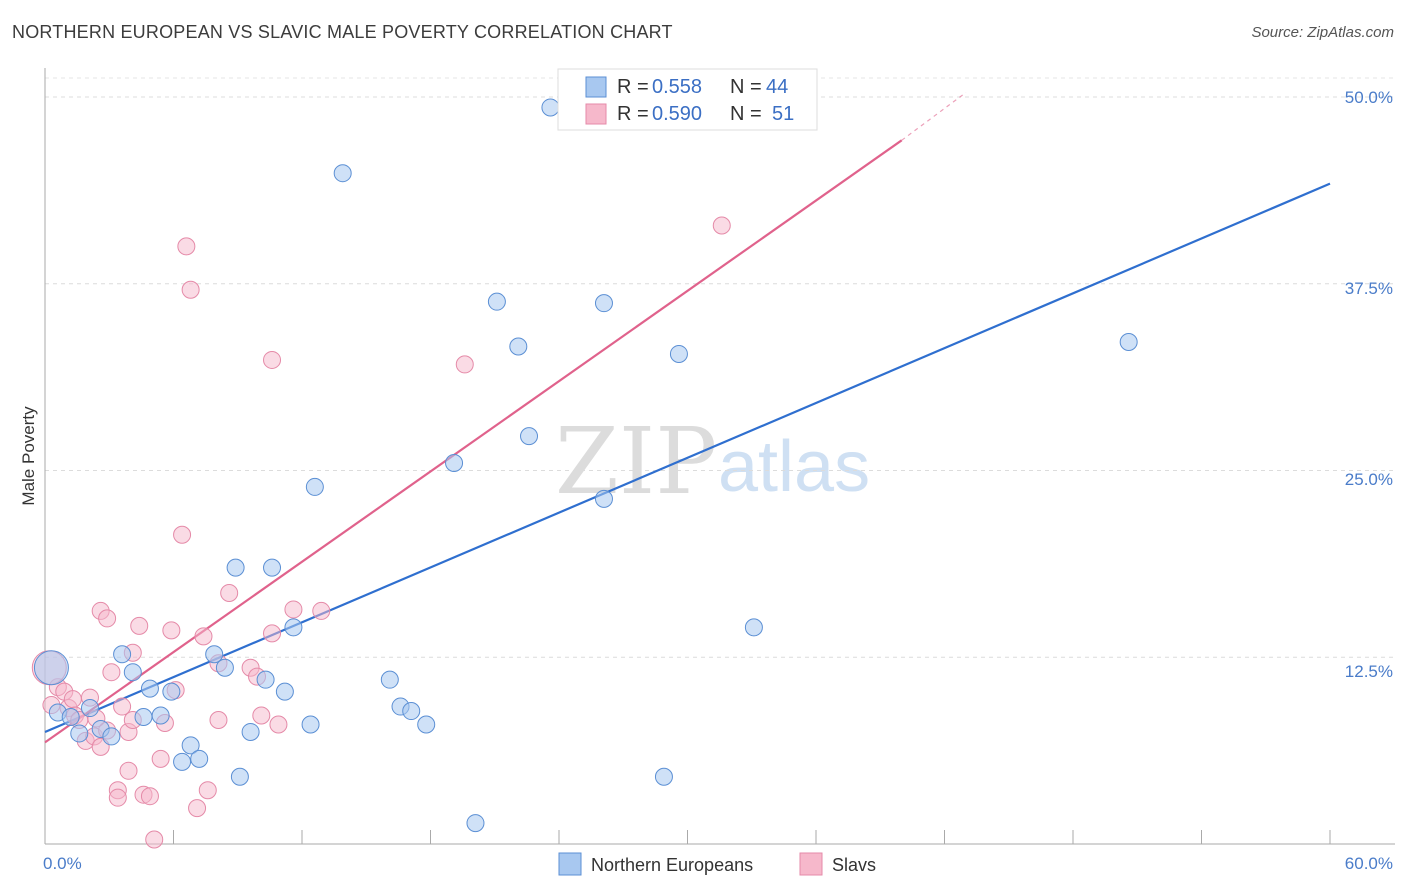 The width and height of the screenshot is (1406, 892). Describe the element at coordinates (633, 114) in the screenshot. I see `legend-r-label-pink: R =` at that location.